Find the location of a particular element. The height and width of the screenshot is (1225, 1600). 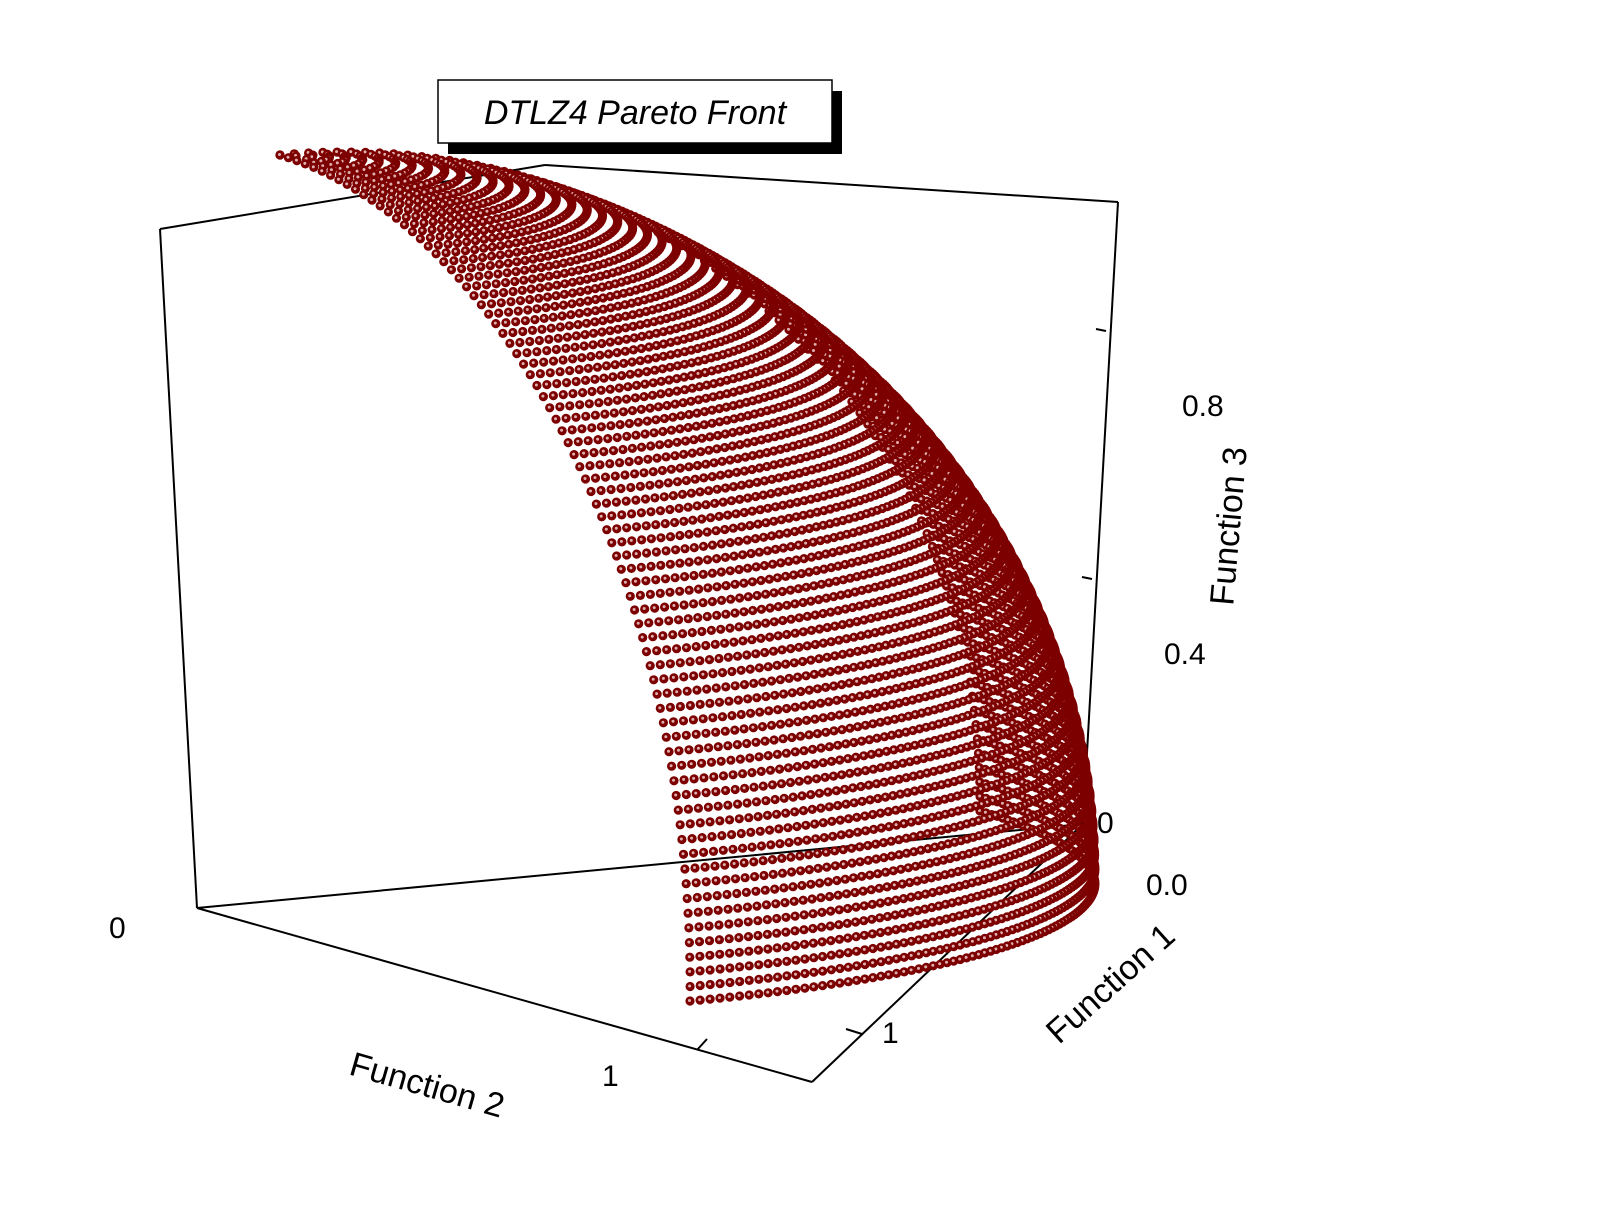

back-top-edge-right is located at coordinates (831, 183).